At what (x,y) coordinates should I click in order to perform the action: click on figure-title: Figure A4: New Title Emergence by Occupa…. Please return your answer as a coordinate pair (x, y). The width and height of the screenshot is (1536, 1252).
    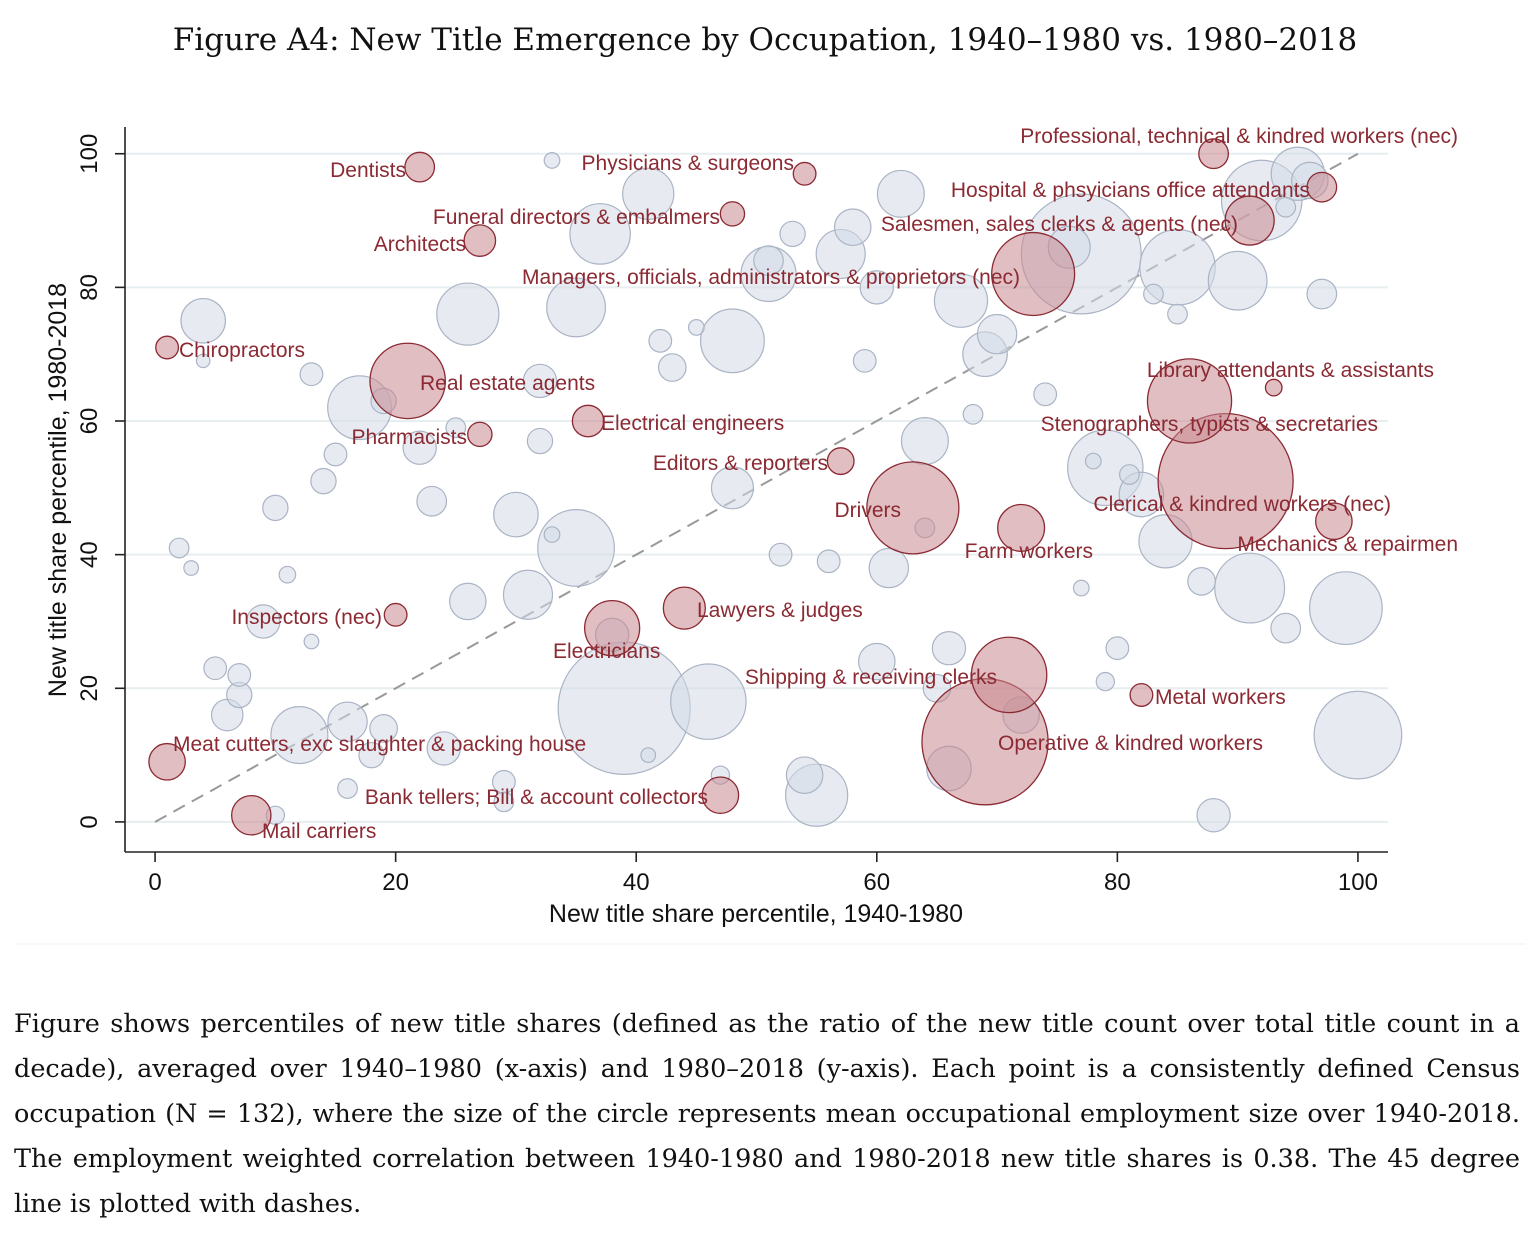
    Looking at the image, I should click on (765, 40).